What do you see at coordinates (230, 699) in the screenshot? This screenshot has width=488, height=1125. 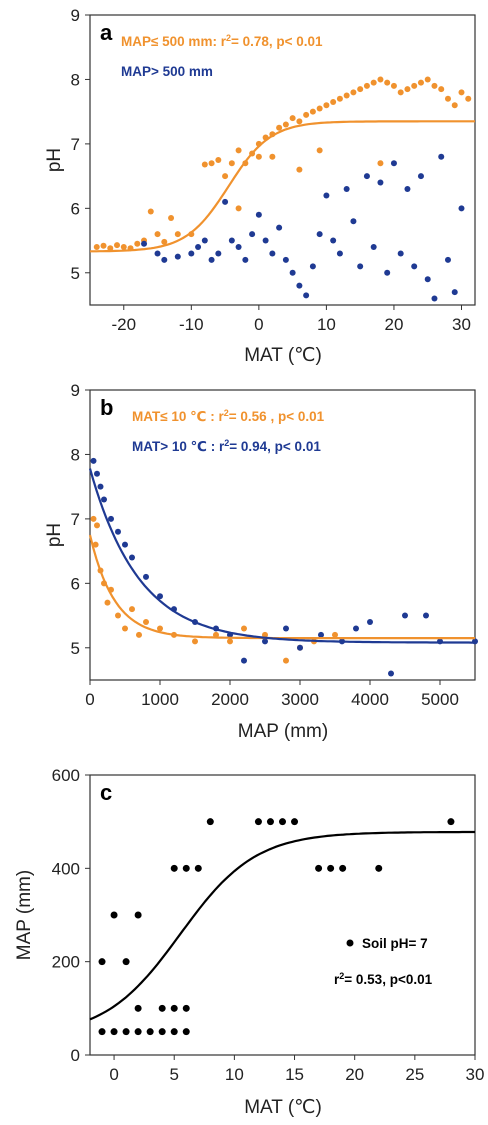 I see `x-tick-label: 2000` at bounding box center [230, 699].